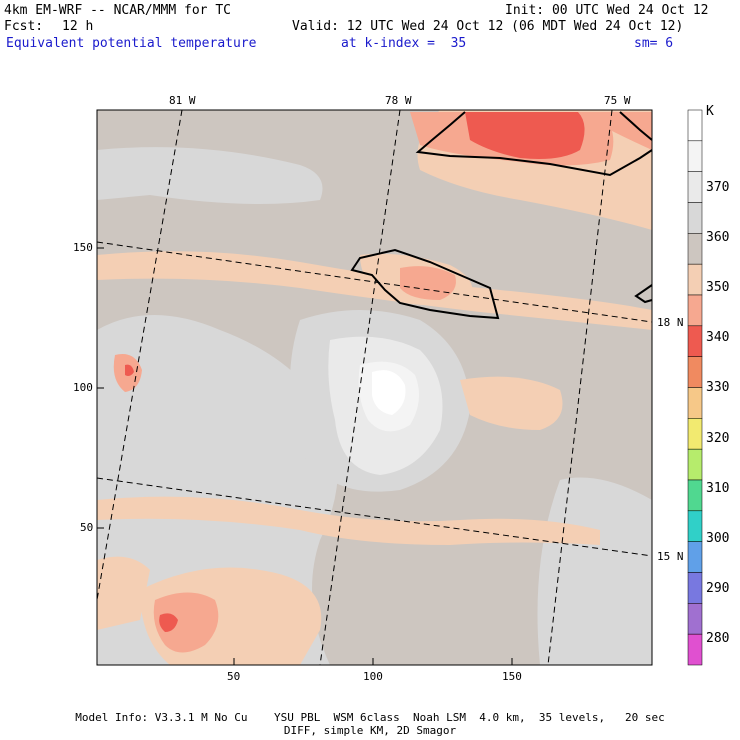  What do you see at coordinates (718, 488) in the screenshot?
I see `colorbar-label-310: 310` at bounding box center [718, 488].